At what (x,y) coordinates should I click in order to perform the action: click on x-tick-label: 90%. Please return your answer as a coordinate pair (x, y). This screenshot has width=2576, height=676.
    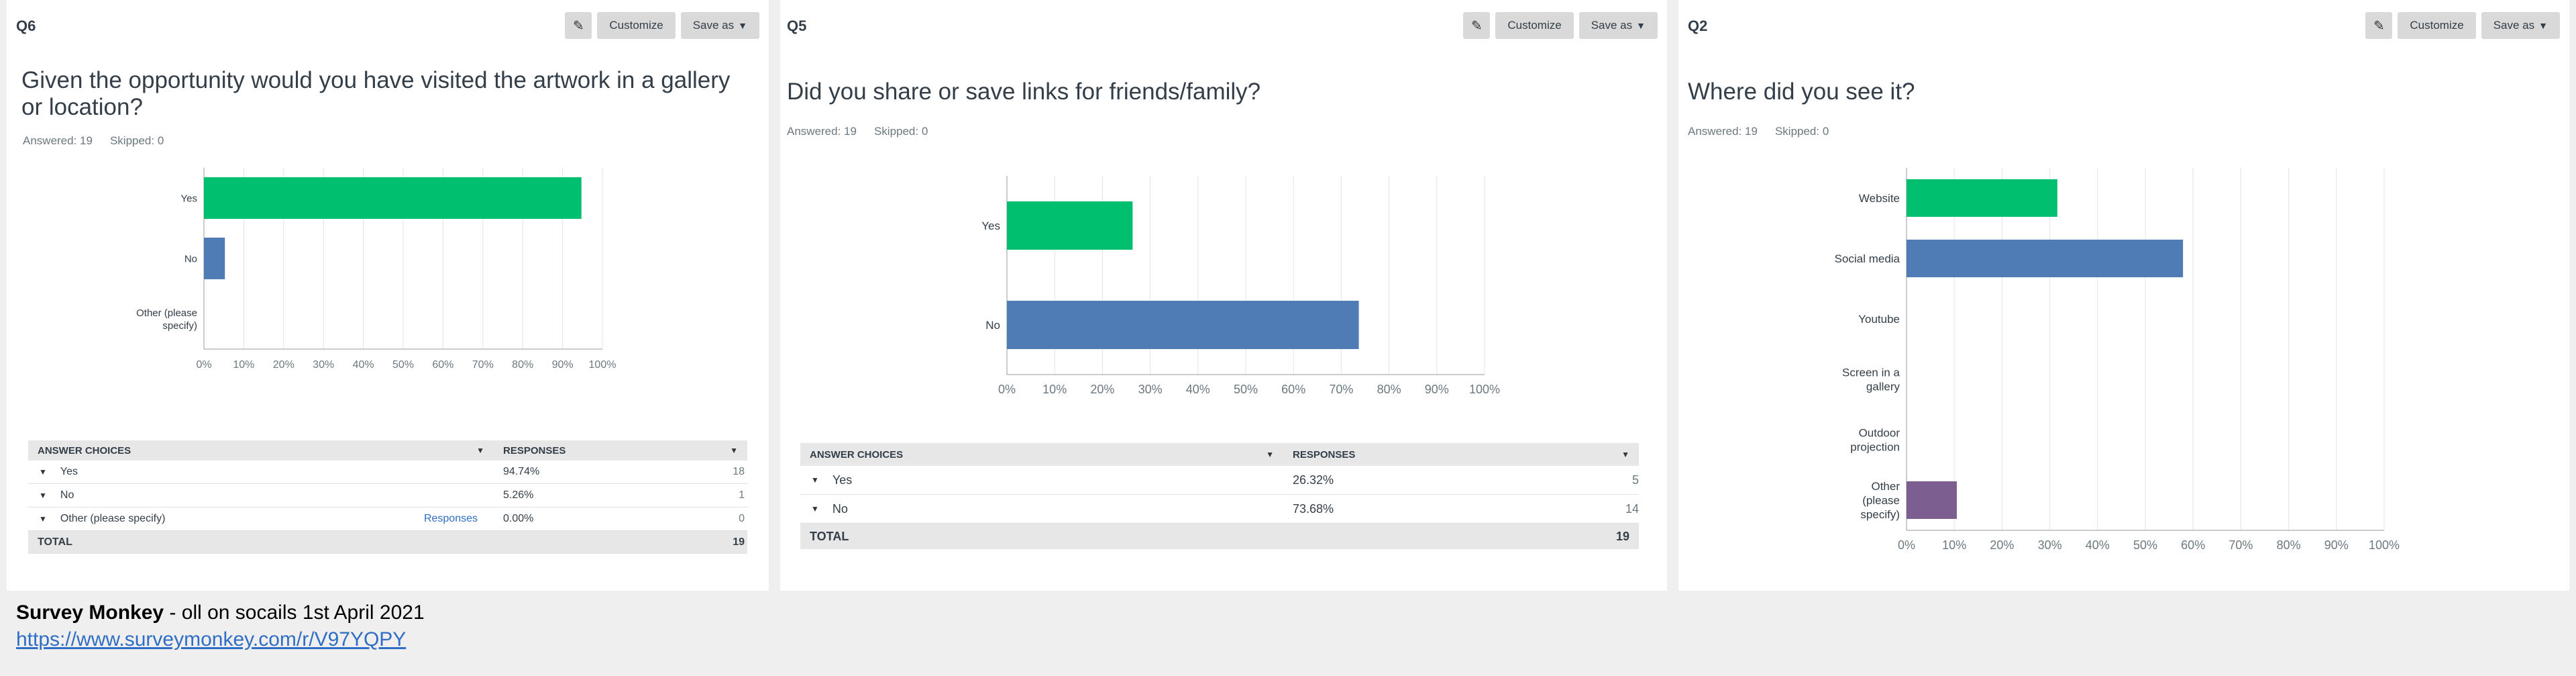
    Looking at the image, I should click on (563, 365).